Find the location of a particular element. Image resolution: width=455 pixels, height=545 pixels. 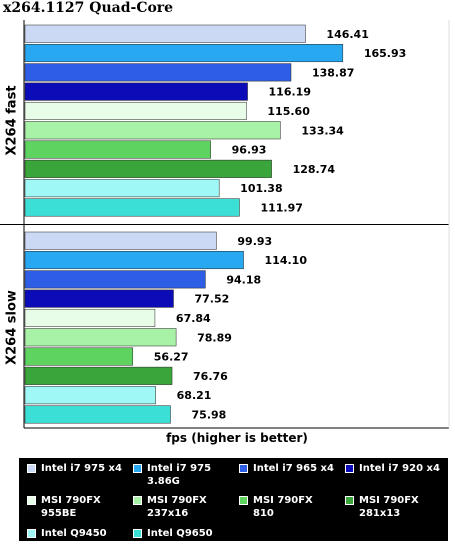

legend-label: MSI 790FX 281x13 is located at coordinates (389, 507).